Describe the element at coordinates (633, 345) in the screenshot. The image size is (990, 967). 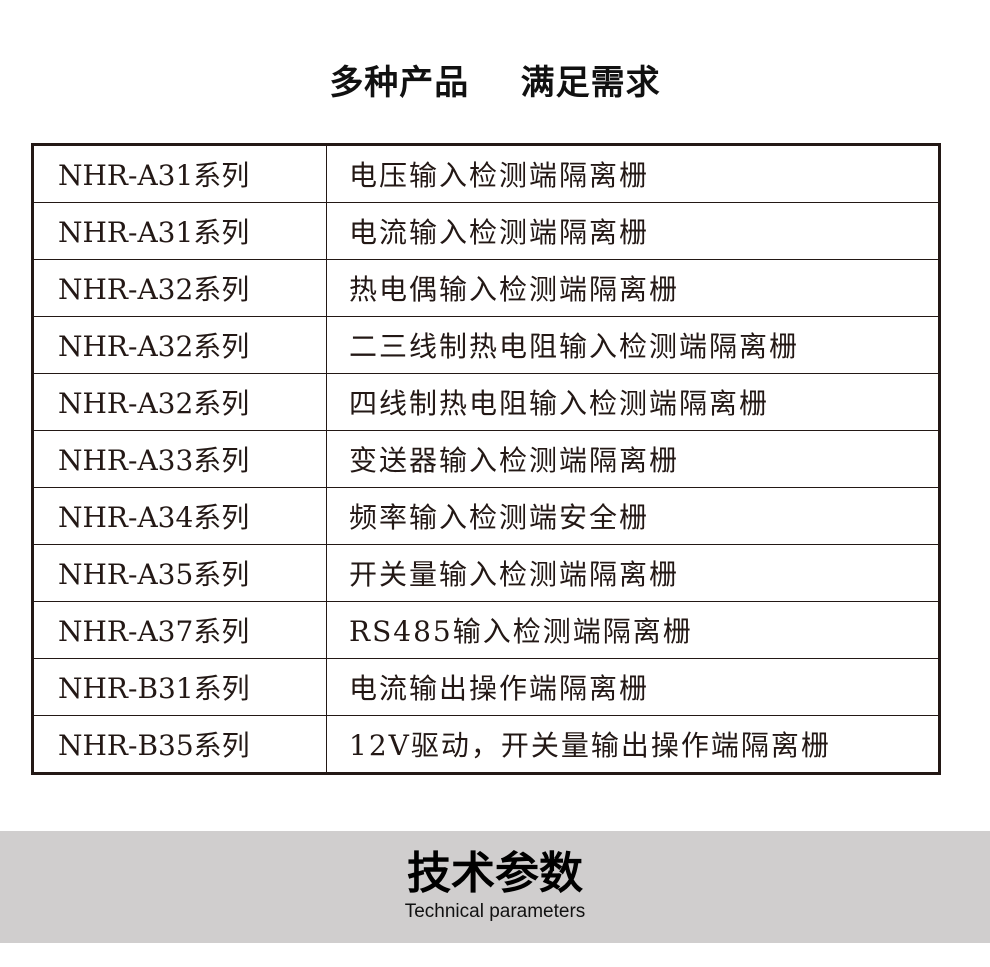
I see `description-cell: 二三线制热电阻输入检测端隔离栅` at that location.